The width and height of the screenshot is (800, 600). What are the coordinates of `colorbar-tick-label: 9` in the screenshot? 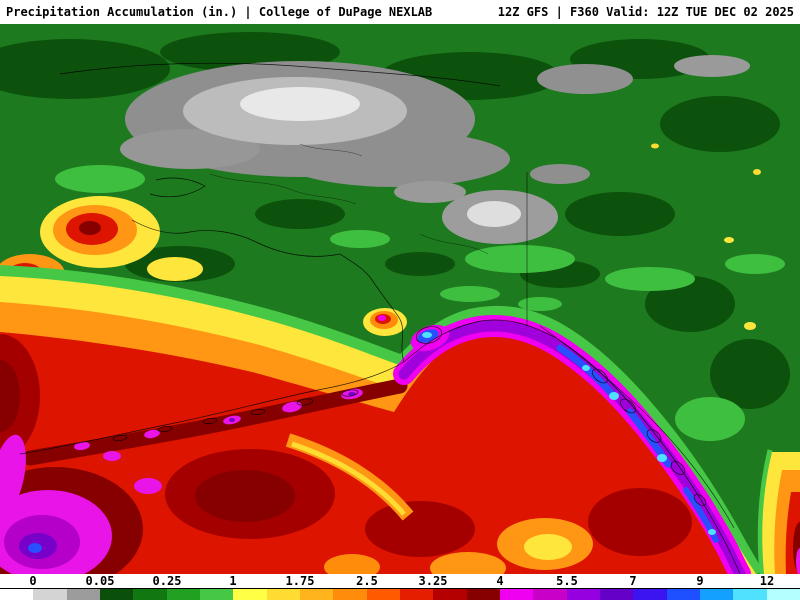 It's located at (700, 581).